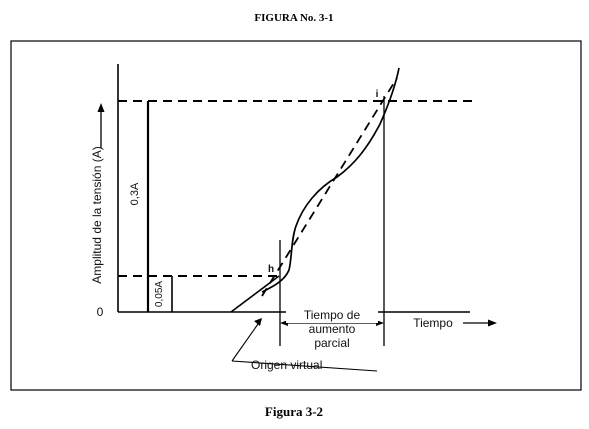 The image size is (589, 429). I want to click on dashed-tangent-line, so click(329, 187).